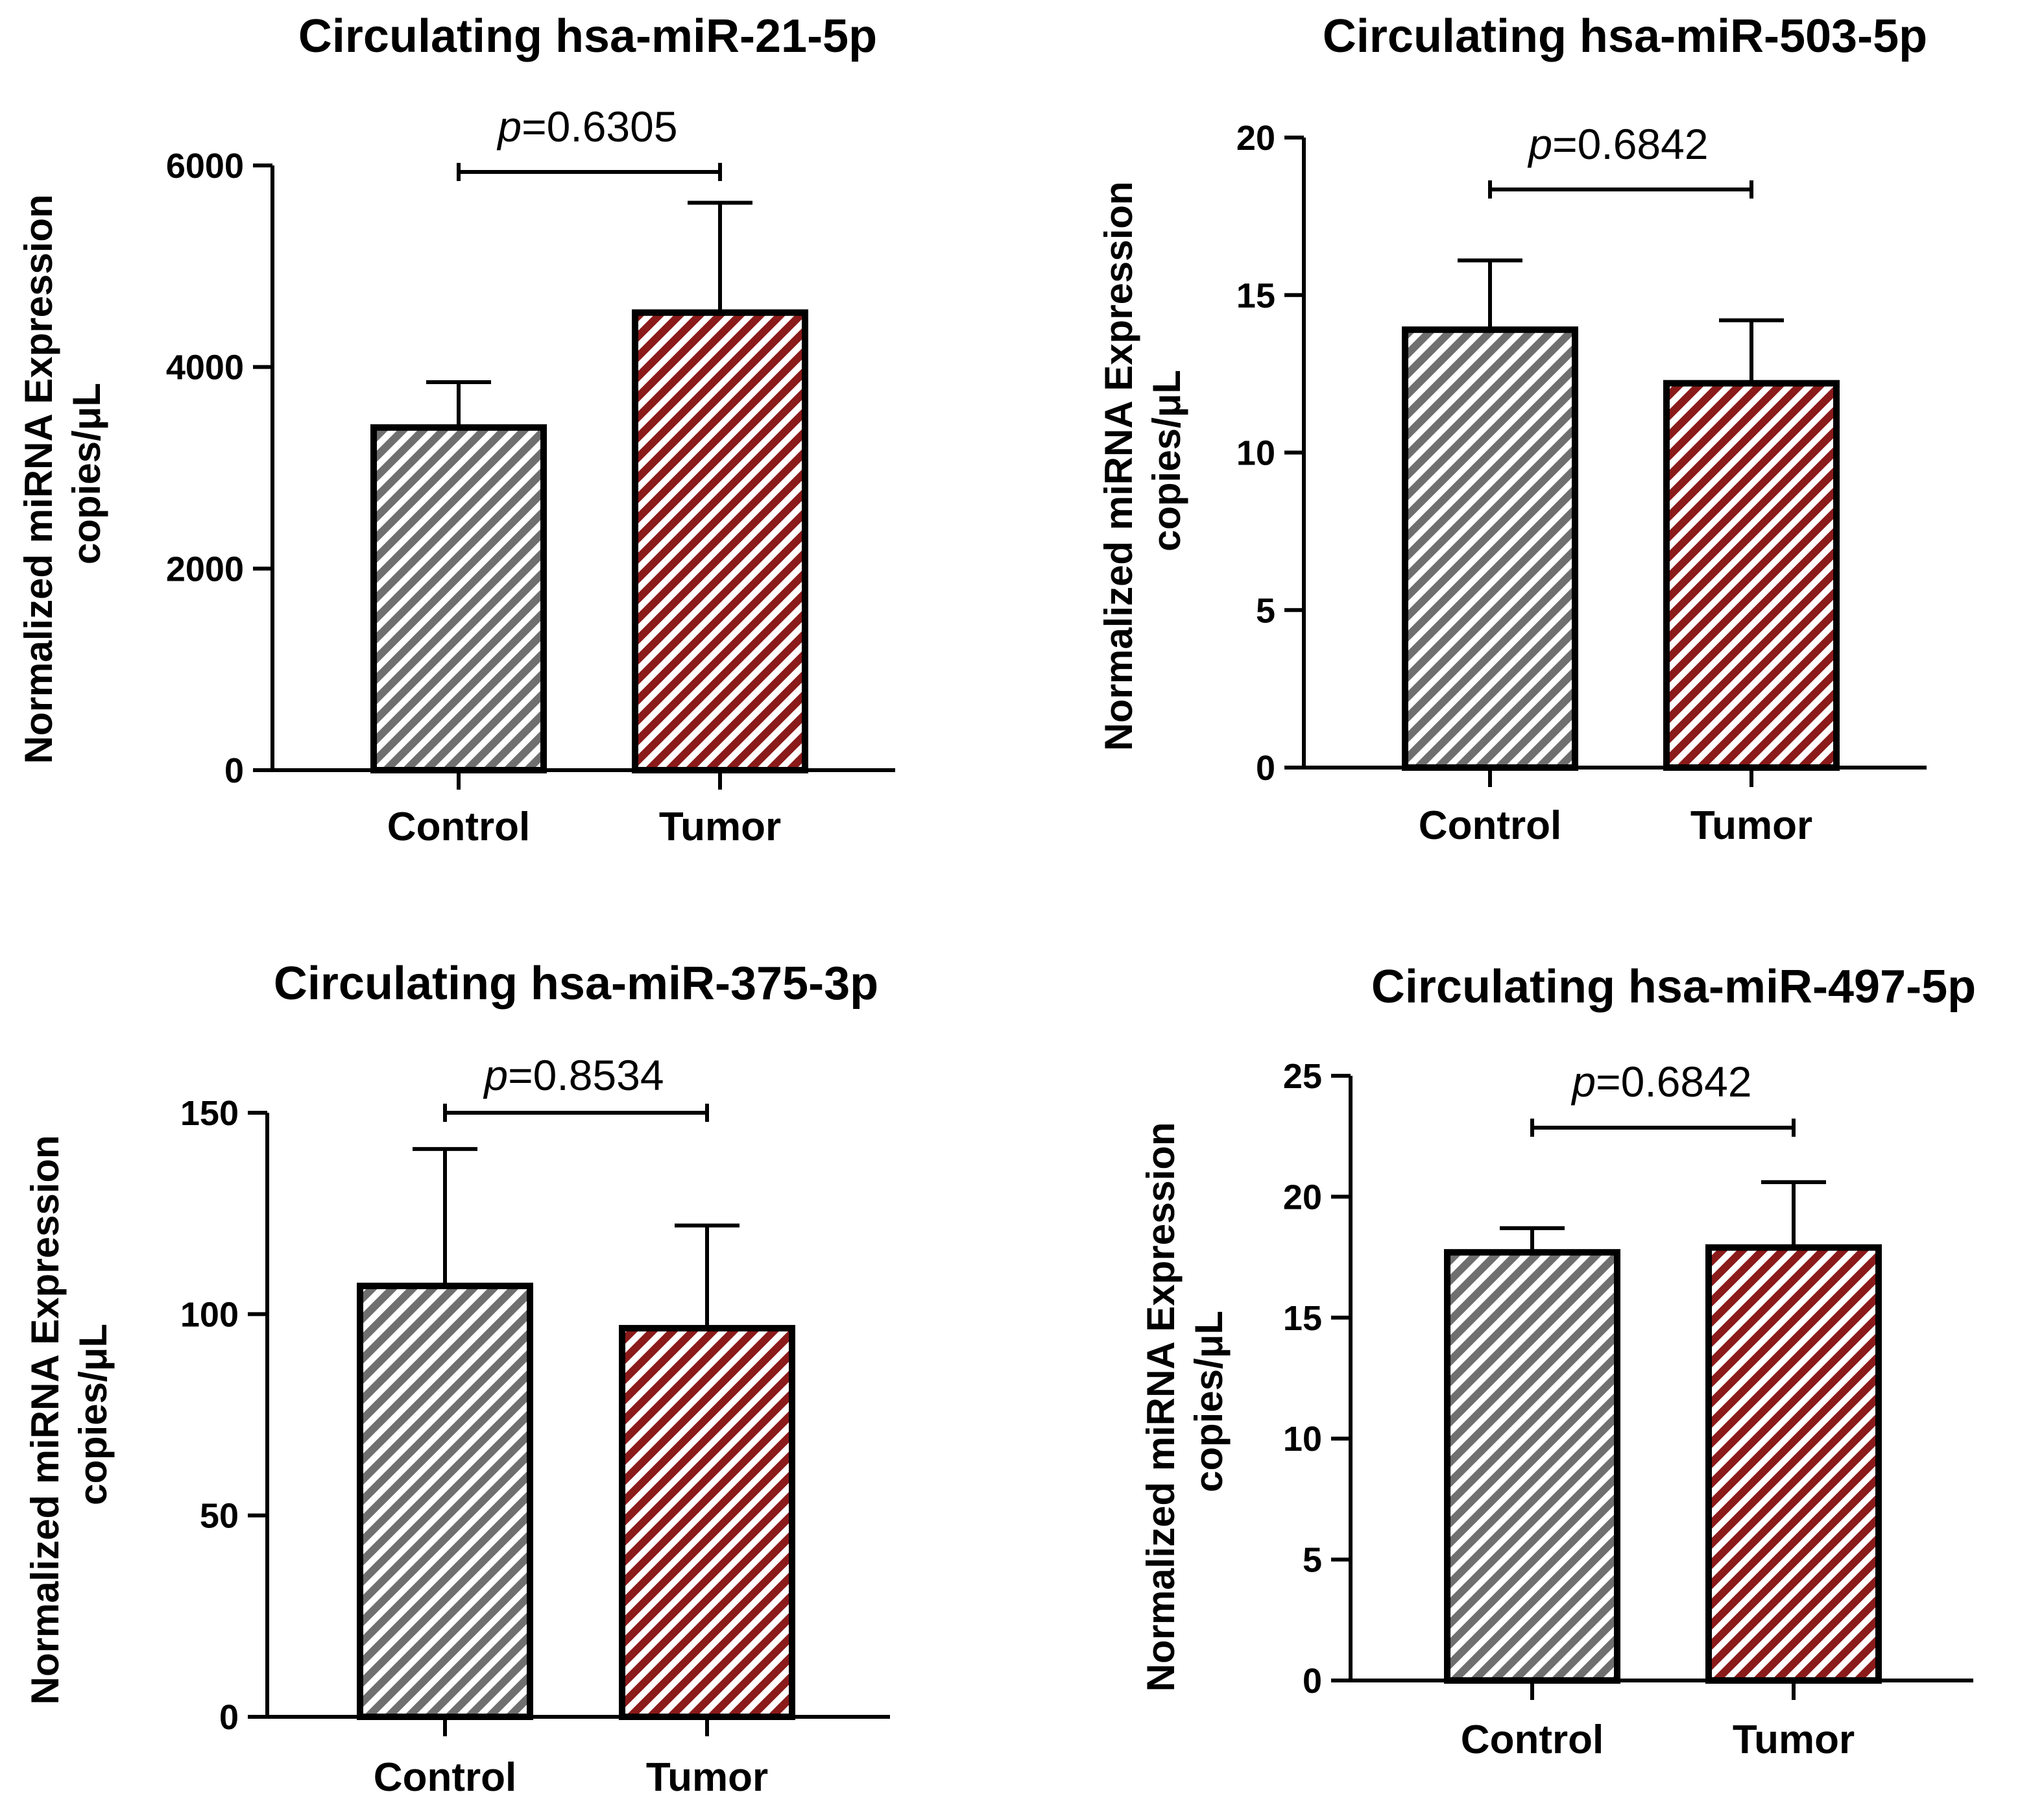 The height and width of the screenshot is (1807, 2044). I want to click on plot-area: 0 5 10 15 20 25, so click(1628, 1379).